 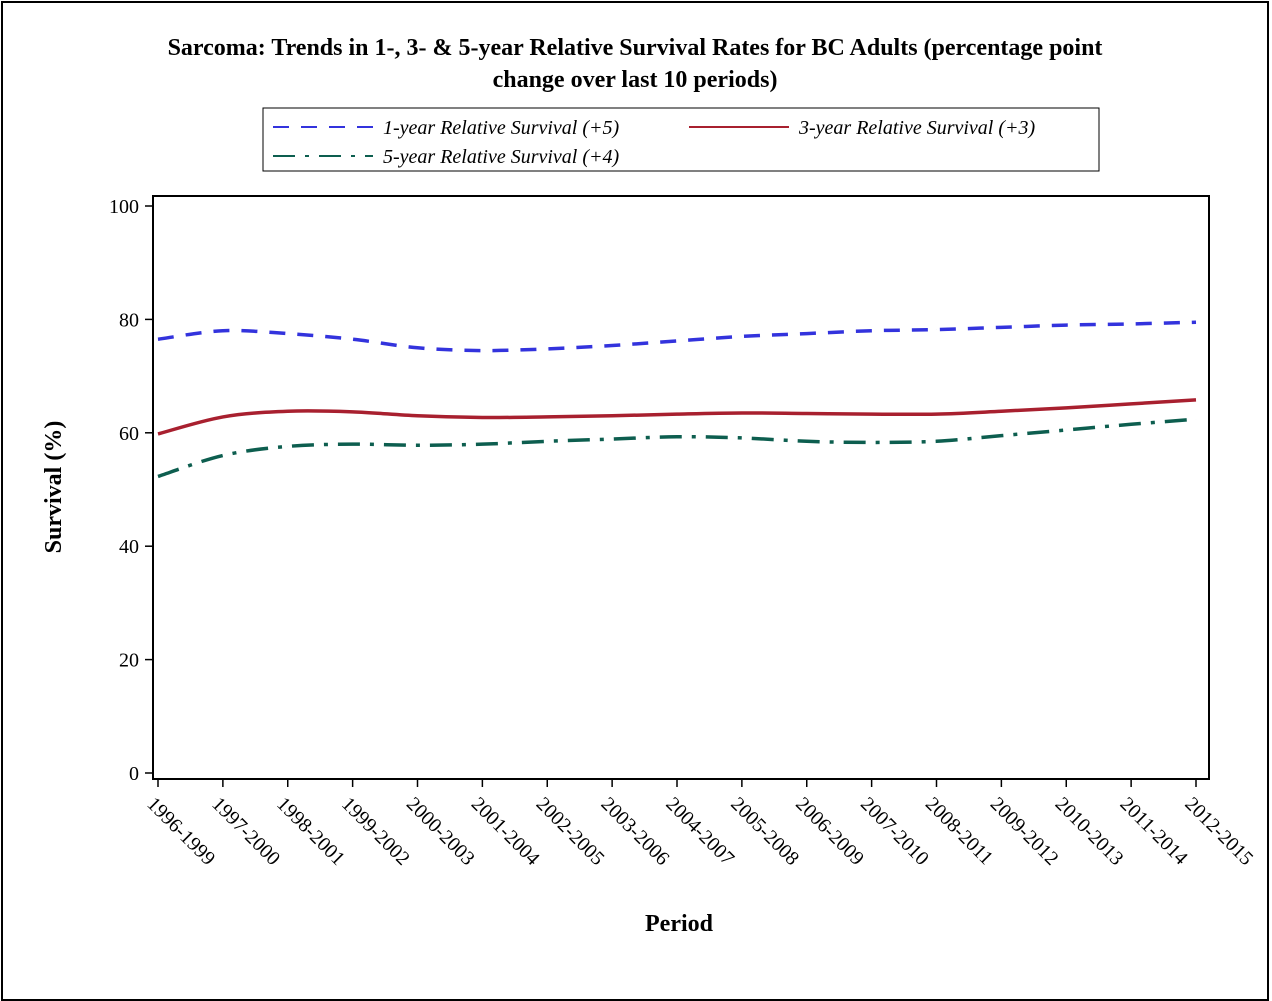 I want to click on y-tick-label-40: 40, so click(x=129, y=547).